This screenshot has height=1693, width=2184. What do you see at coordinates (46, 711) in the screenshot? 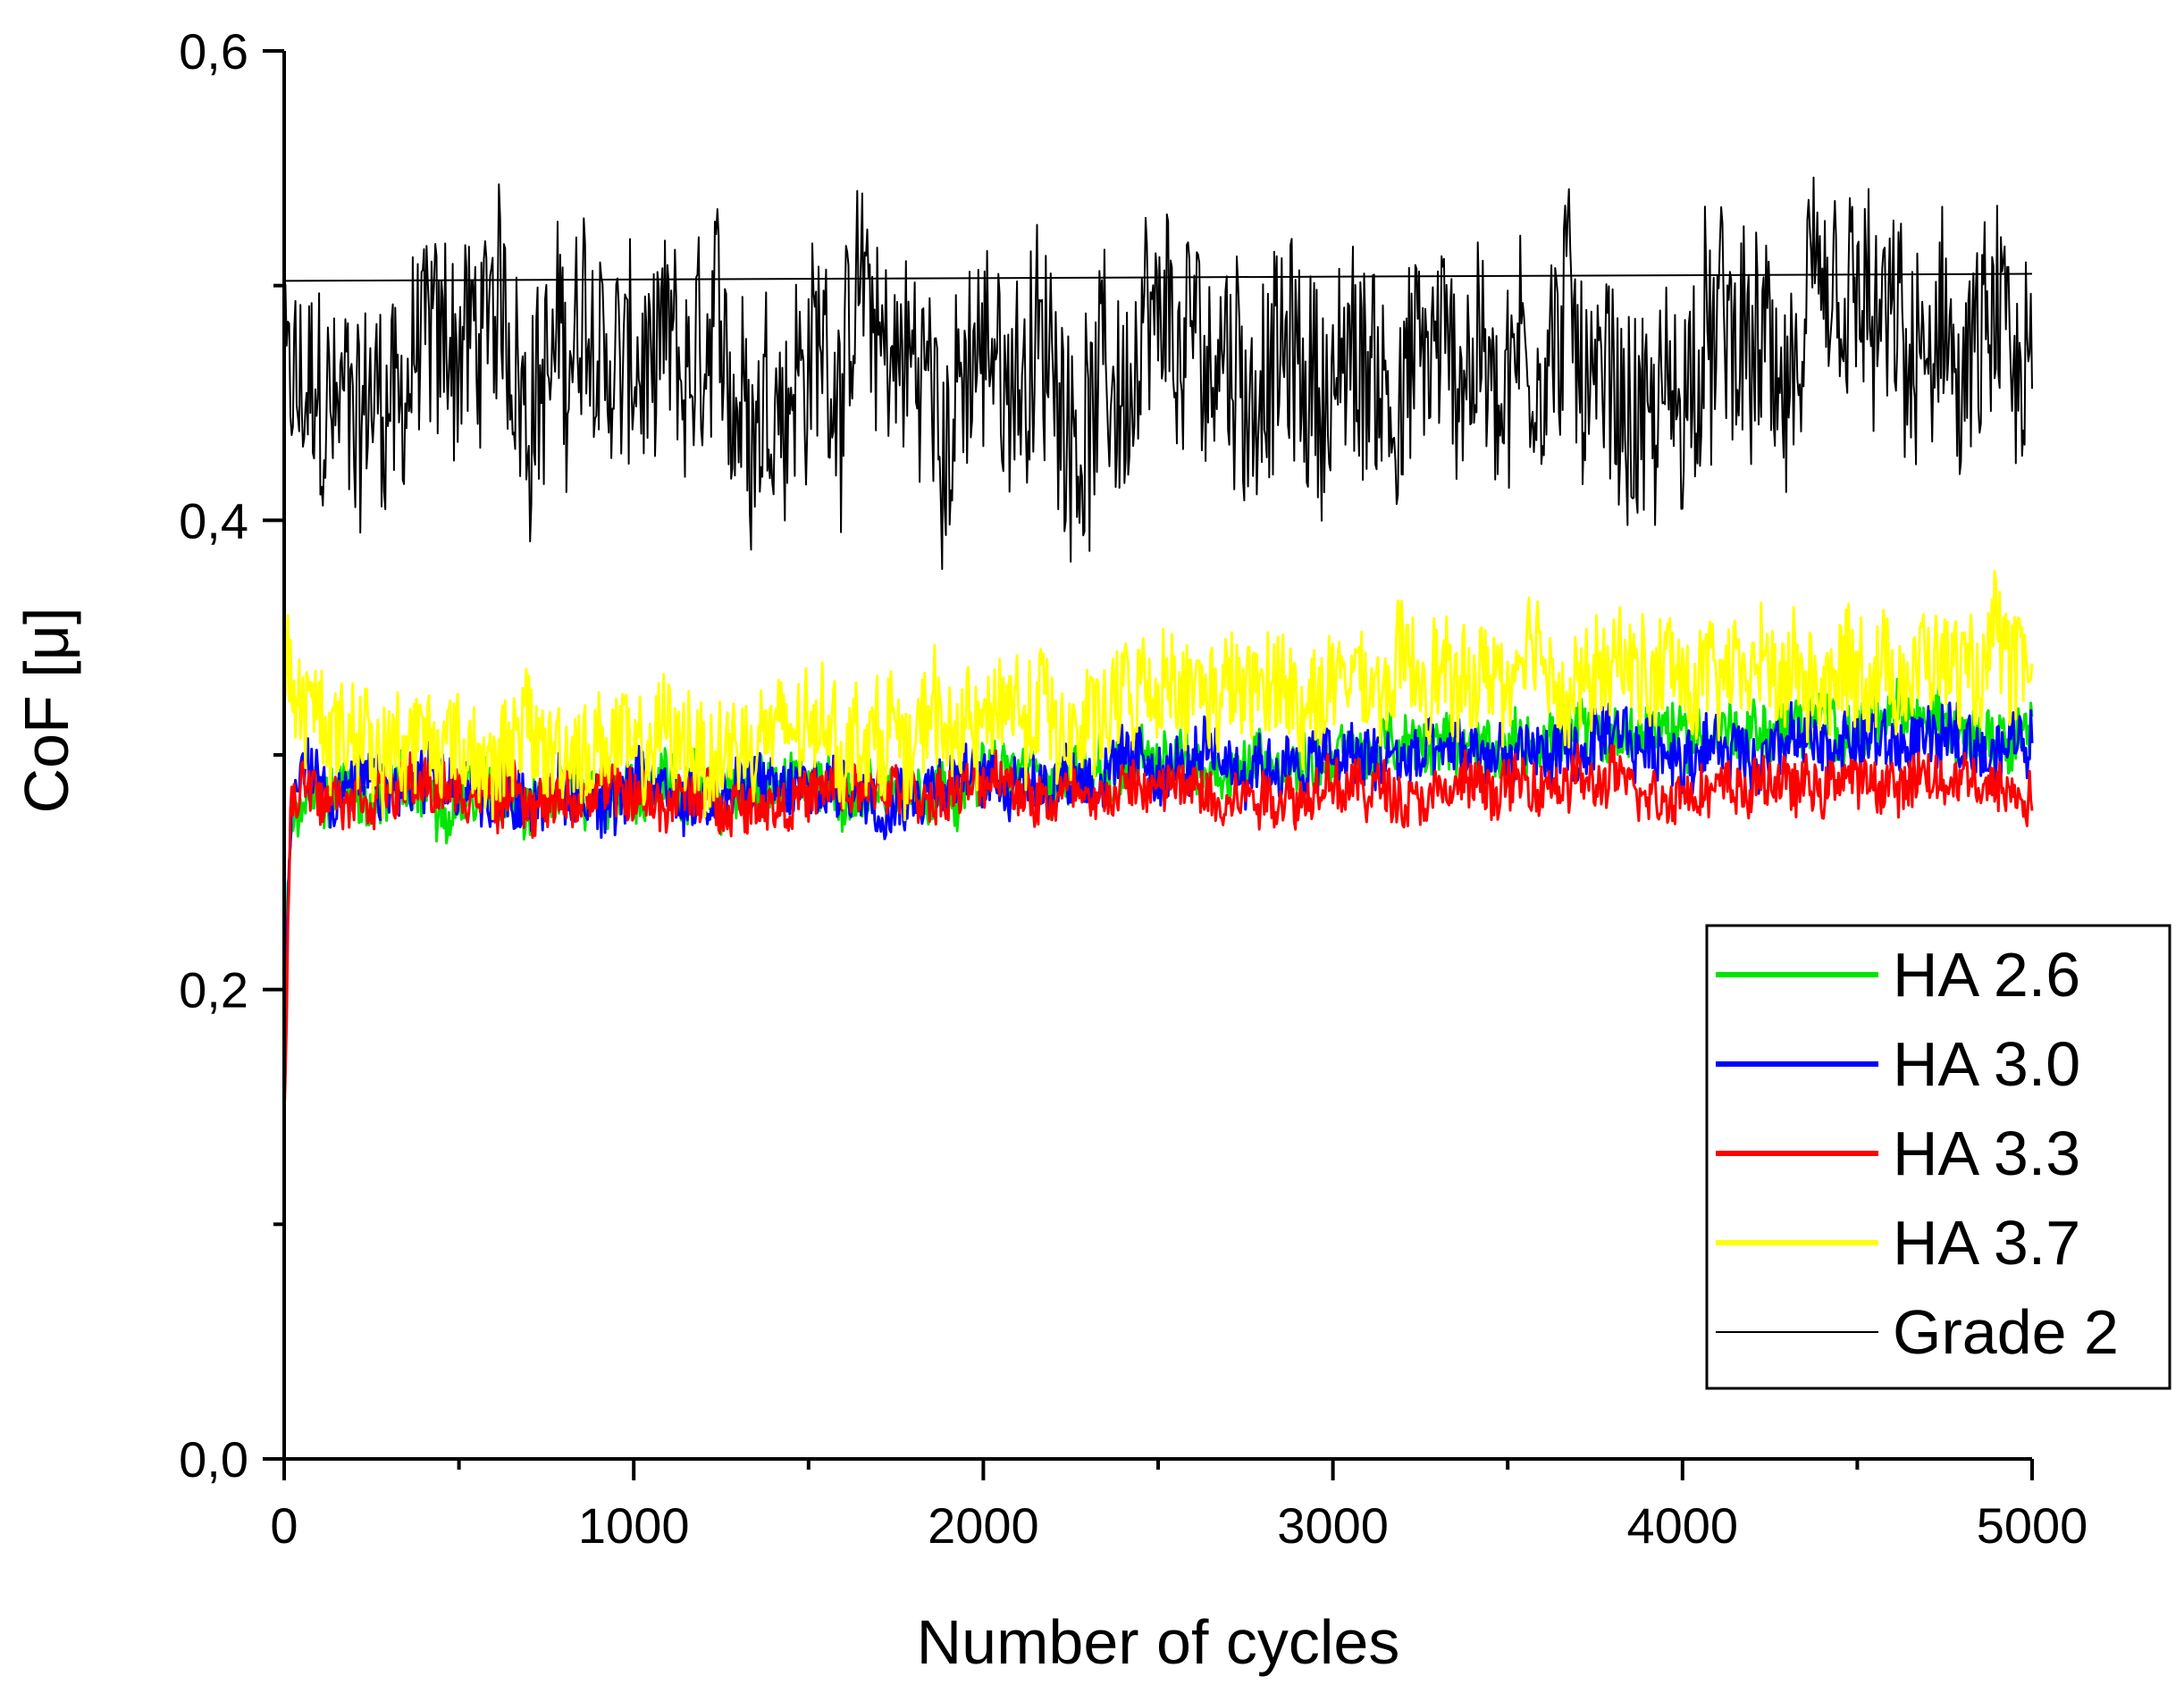
I see `y-axis-title: CoF [μ]` at bounding box center [46, 711].